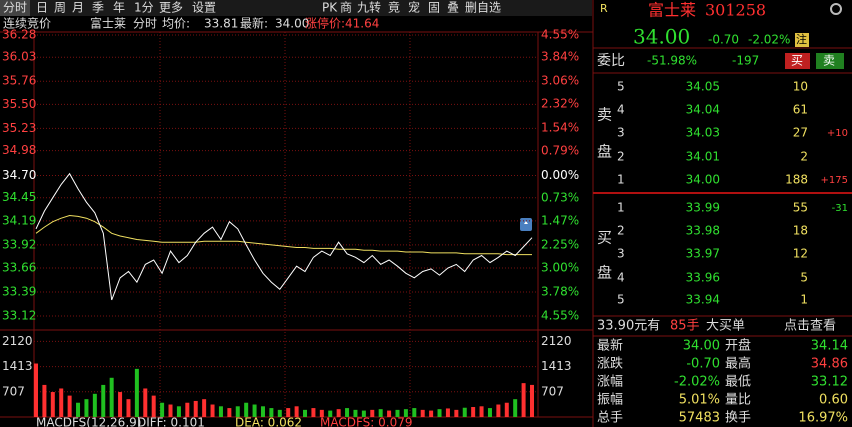 The image size is (852, 427). What do you see at coordinates (738, 400) in the screenshot?
I see `stat-label: 量比` at bounding box center [738, 400].